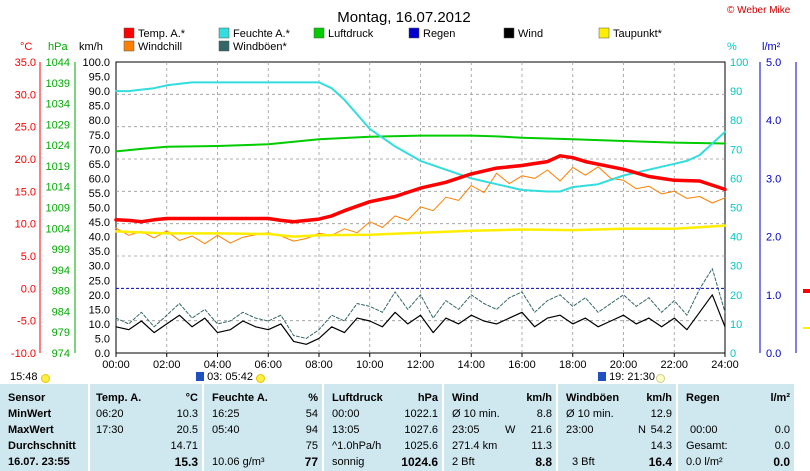 The height and width of the screenshot is (471, 810). I want to click on pressure-tick-label: 1034, so click(58, 105).